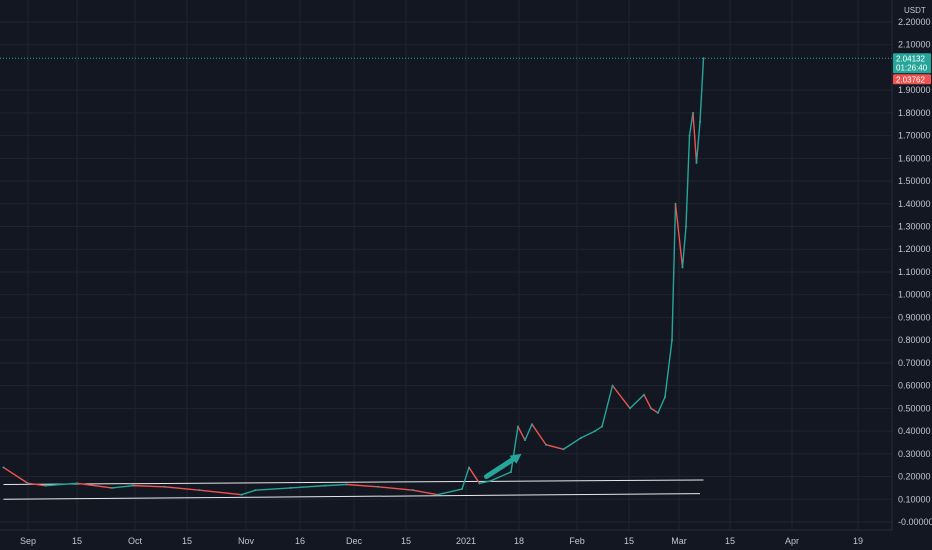 The height and width of the screenshot is (550, 932). I want to click on x-tick-label: 16, so click(300, 541).